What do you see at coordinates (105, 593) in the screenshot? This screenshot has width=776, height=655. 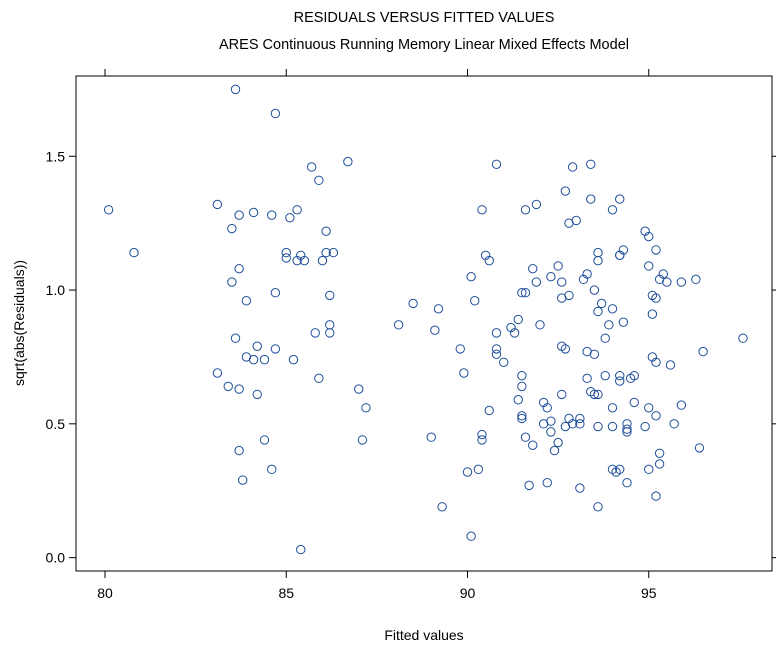 I see `x-tick-label: 80` at bounding box center [105, 593].